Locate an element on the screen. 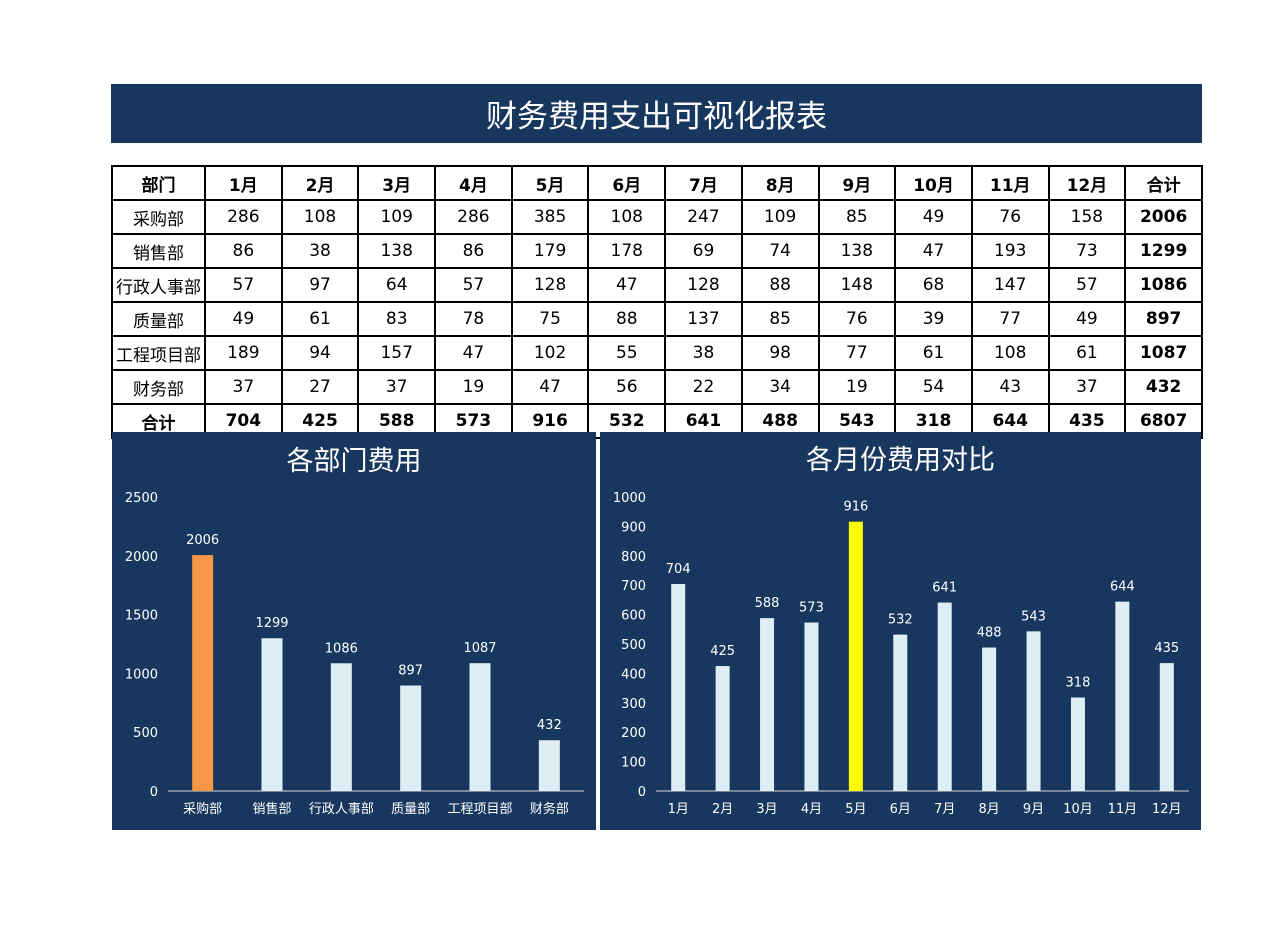  table-cell: 157 is located at coordinates (397, 353).